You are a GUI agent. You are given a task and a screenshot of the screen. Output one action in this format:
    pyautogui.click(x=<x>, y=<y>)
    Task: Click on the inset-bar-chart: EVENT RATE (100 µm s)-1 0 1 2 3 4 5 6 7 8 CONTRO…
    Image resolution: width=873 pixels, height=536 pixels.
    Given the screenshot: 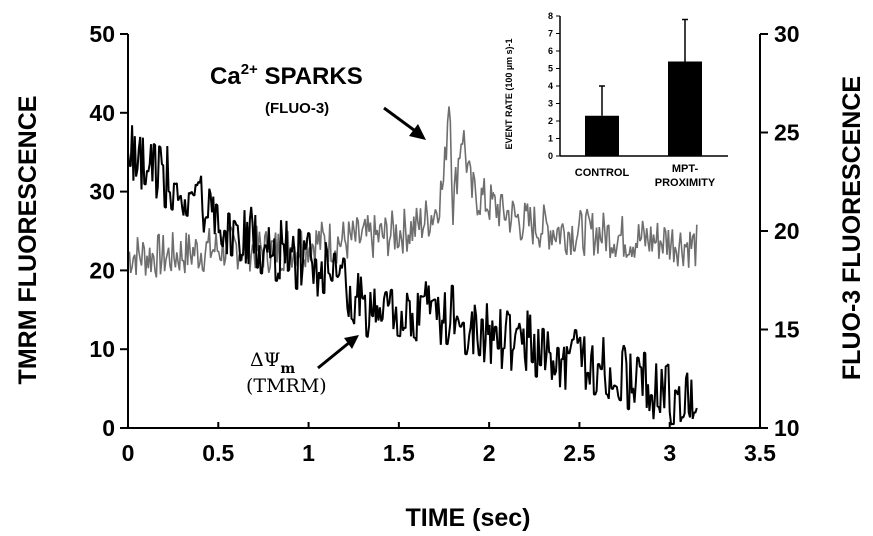 What is the action you would take?
    pyautogui.click(x=619, y=98)
    